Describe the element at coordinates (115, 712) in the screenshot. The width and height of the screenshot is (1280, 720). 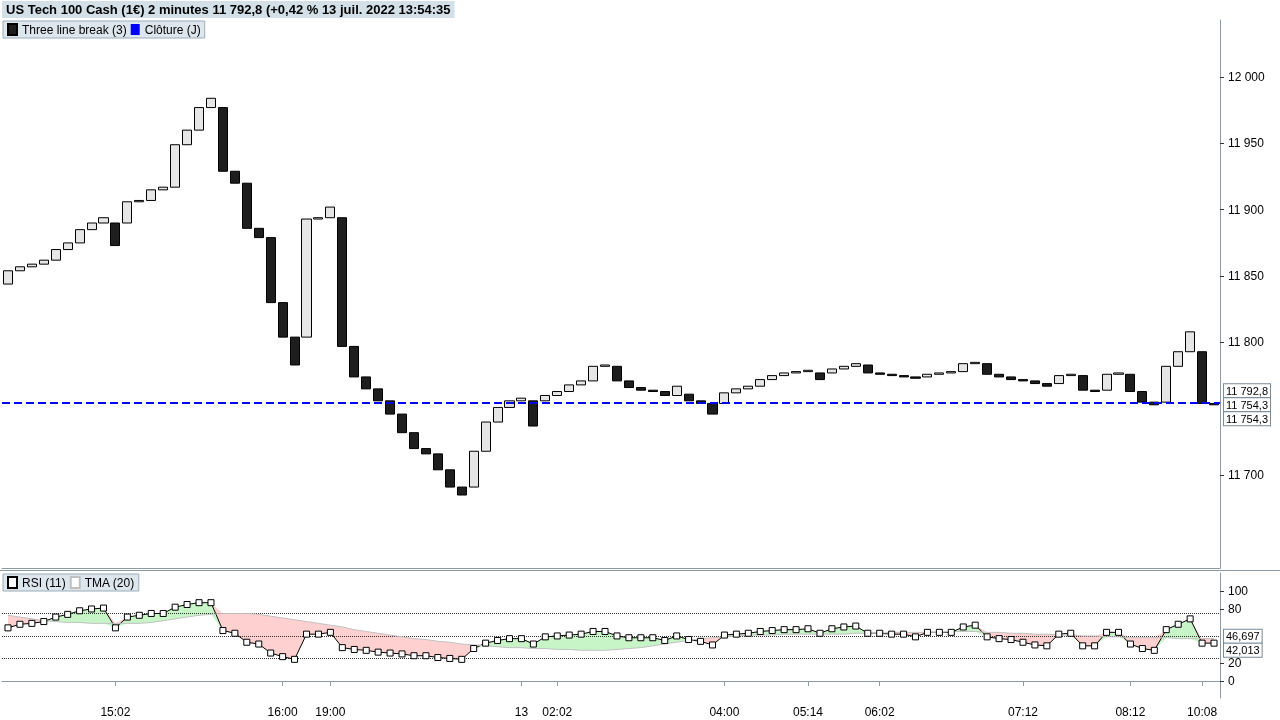
I see `x-tick-label: 15:02` at that location.